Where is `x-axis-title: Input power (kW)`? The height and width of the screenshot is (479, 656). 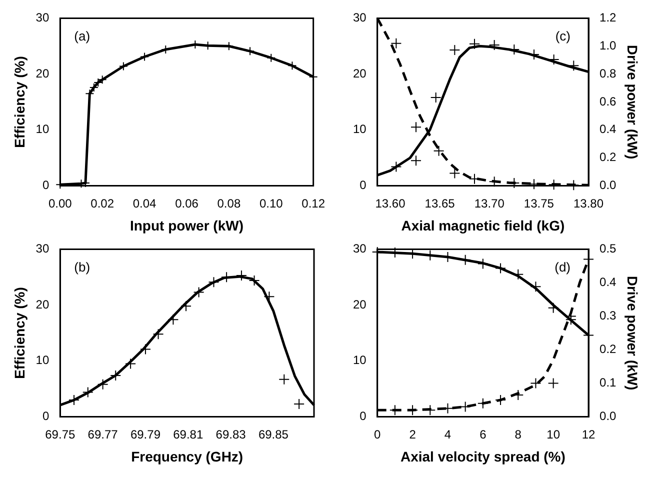 x-axis-title: Input power (kW) is located at coordinates (187, 225).